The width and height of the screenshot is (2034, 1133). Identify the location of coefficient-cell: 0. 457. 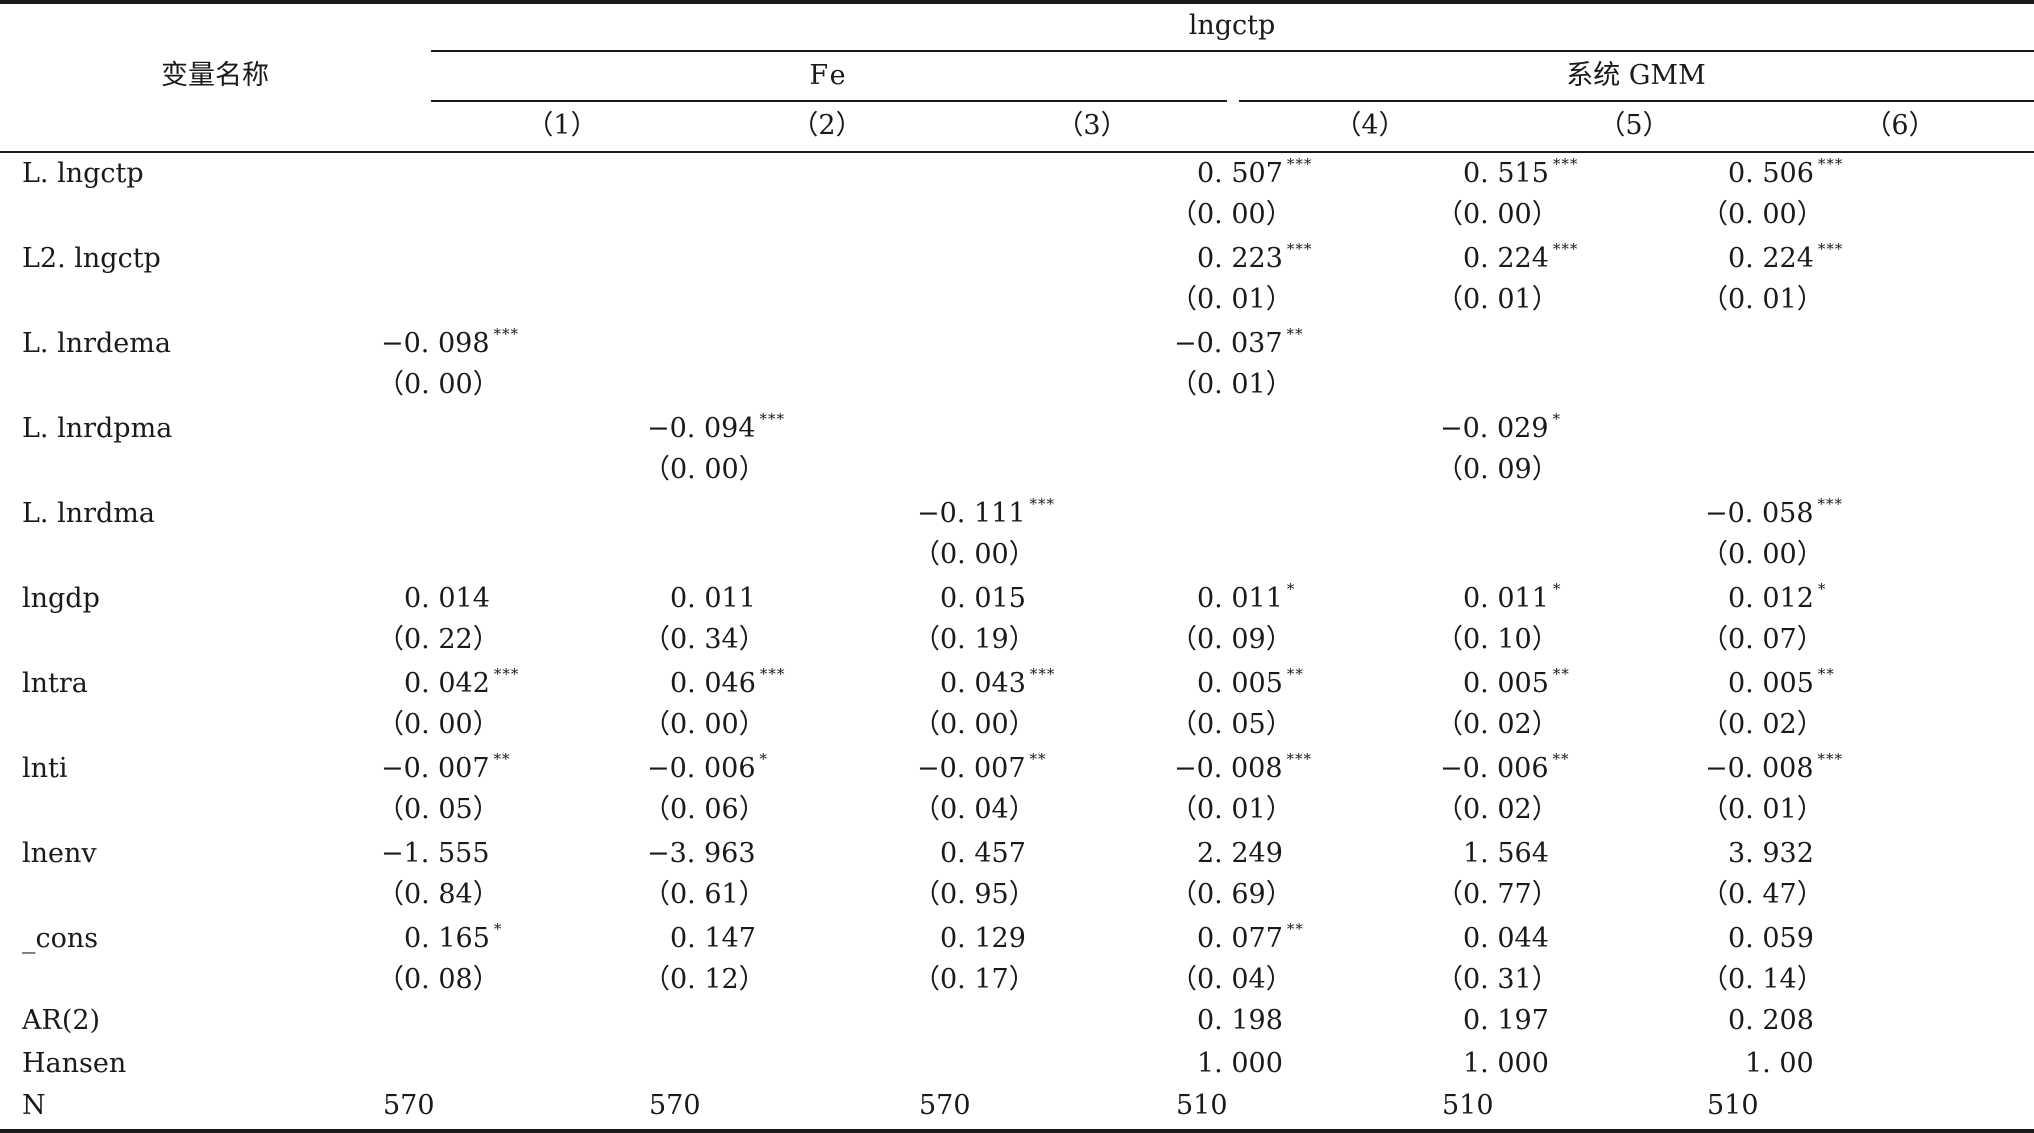
(983, 854).